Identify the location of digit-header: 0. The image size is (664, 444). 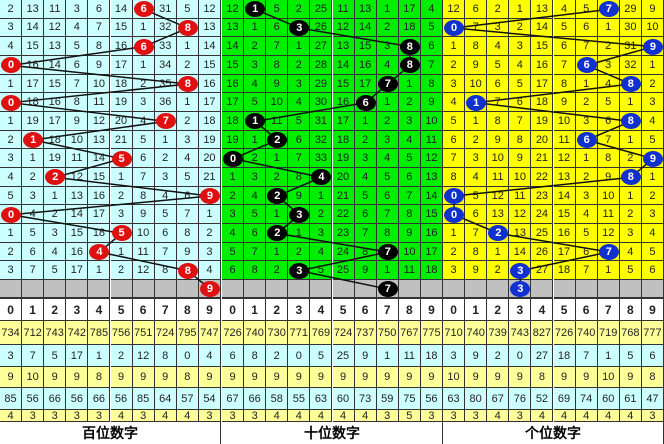
(233, 309).